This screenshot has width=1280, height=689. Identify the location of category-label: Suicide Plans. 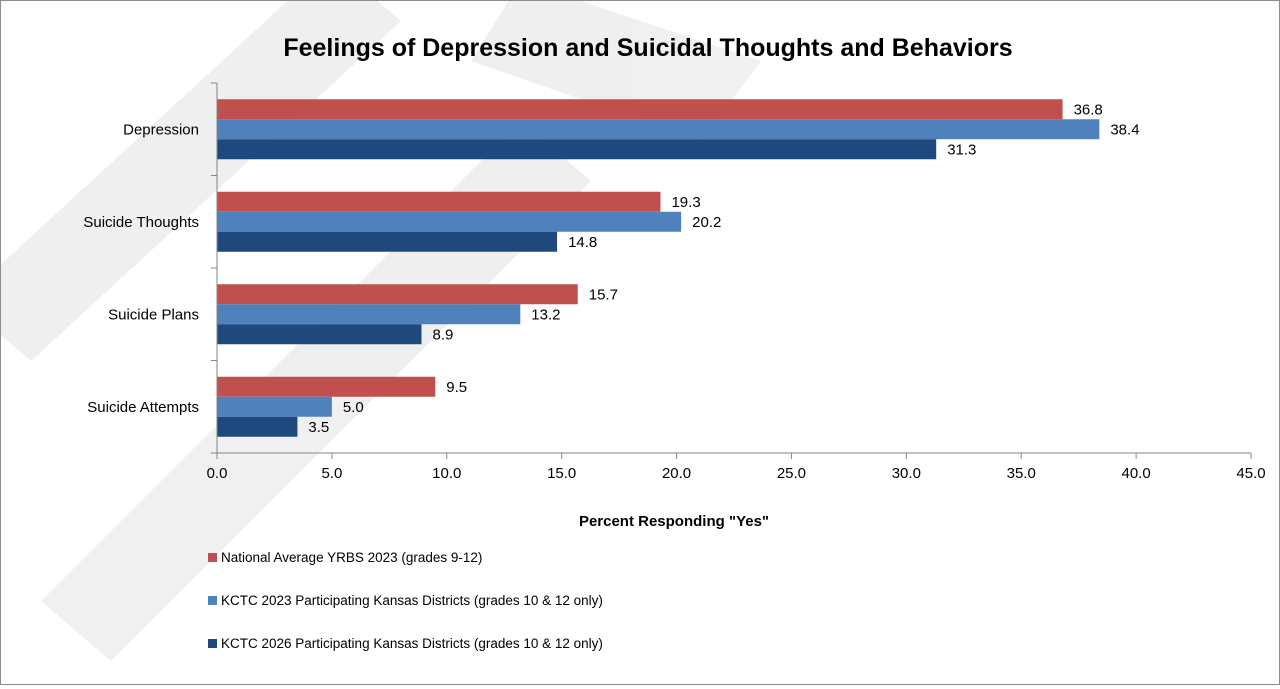
(153, 314).